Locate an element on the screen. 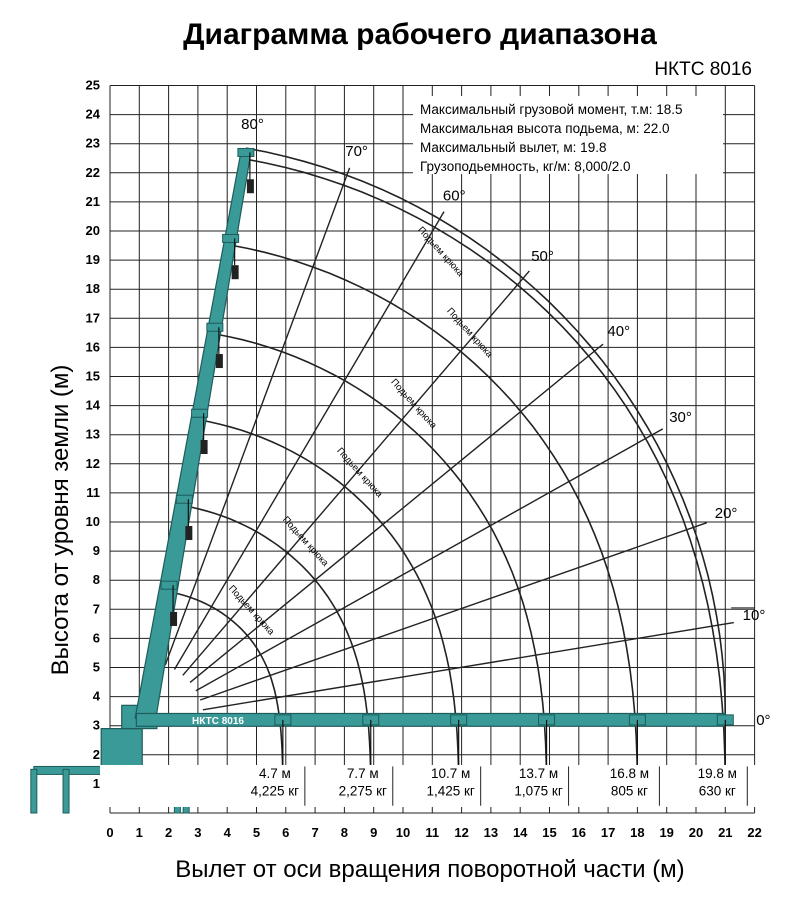 The image size is (810, 900). capacity-table-bg is located at coordinates (432, 785).